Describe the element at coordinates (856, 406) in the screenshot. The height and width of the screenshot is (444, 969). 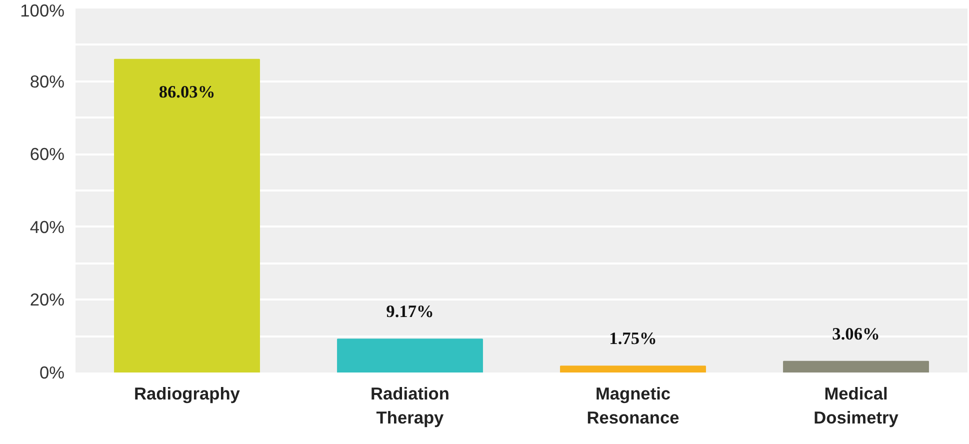
I see `x-tick-label: Medical Dosimetry` at that location.